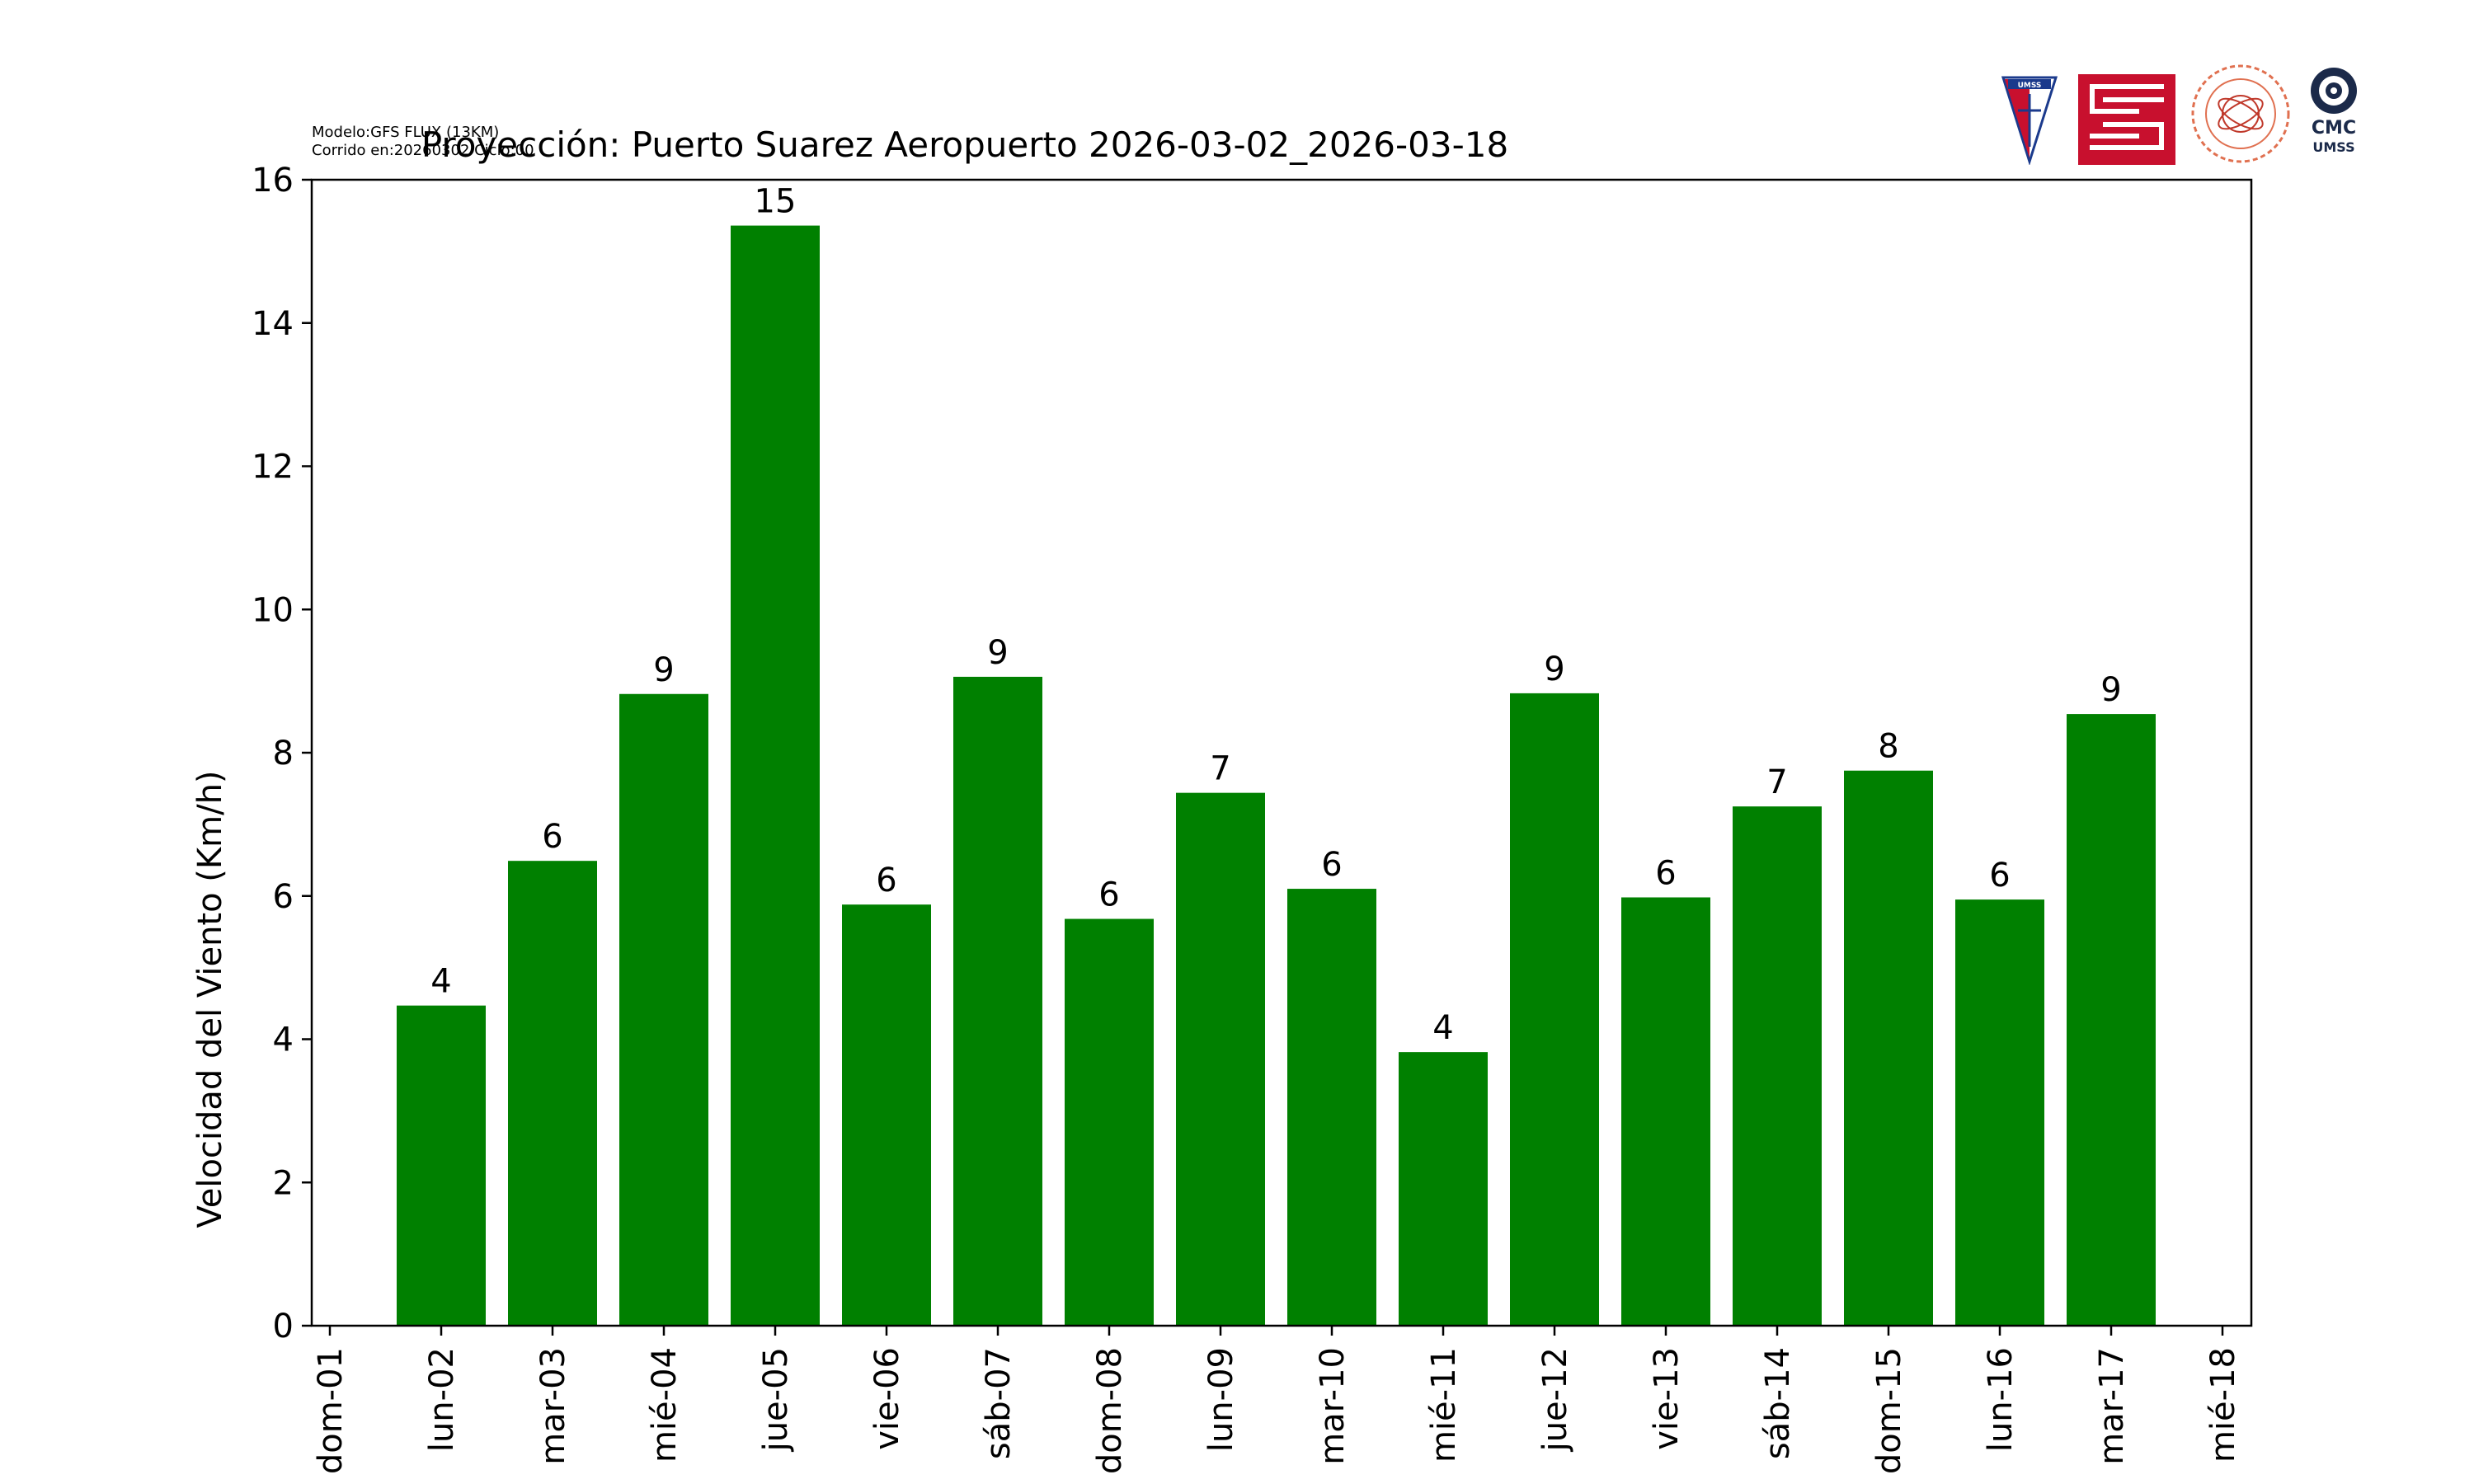  Describe the element at coordinates (2334, 128) in the screenshot. I see `cmc-text: CMC` at that location.